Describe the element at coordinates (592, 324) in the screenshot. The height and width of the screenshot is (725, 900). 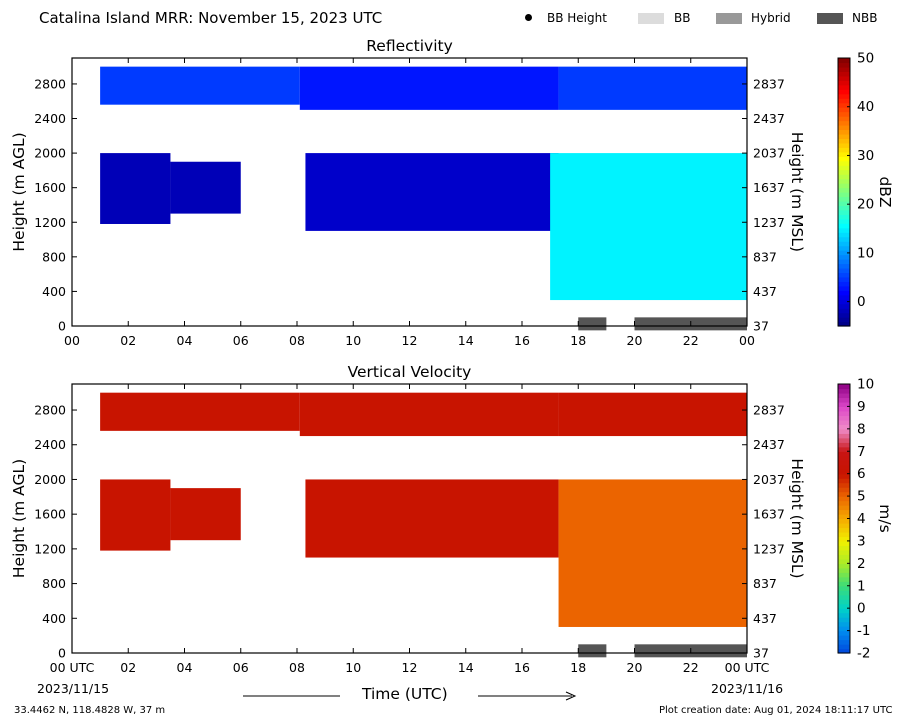
I see `nbb-bar` at that location.